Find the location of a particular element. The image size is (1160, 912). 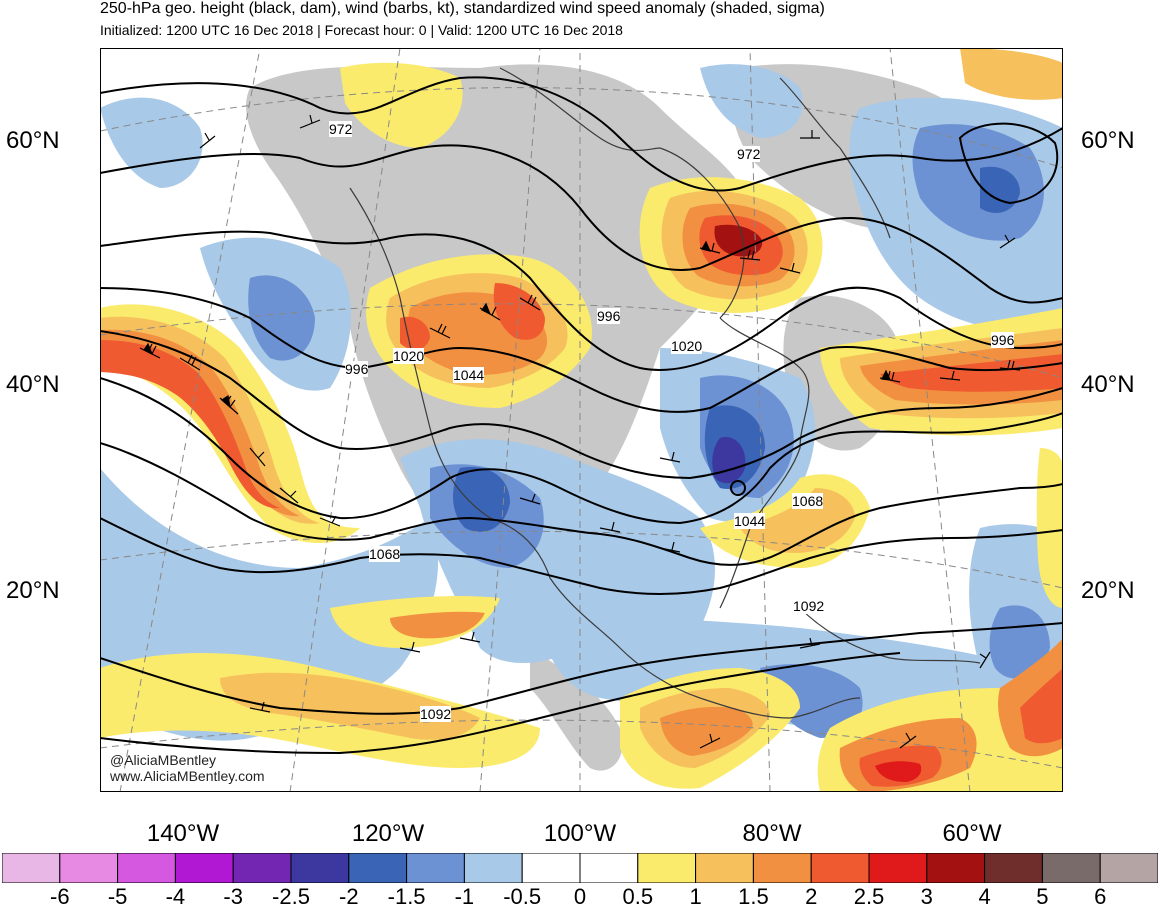

colorbar-tick-label: -1 is located at coordinates (464, 896).